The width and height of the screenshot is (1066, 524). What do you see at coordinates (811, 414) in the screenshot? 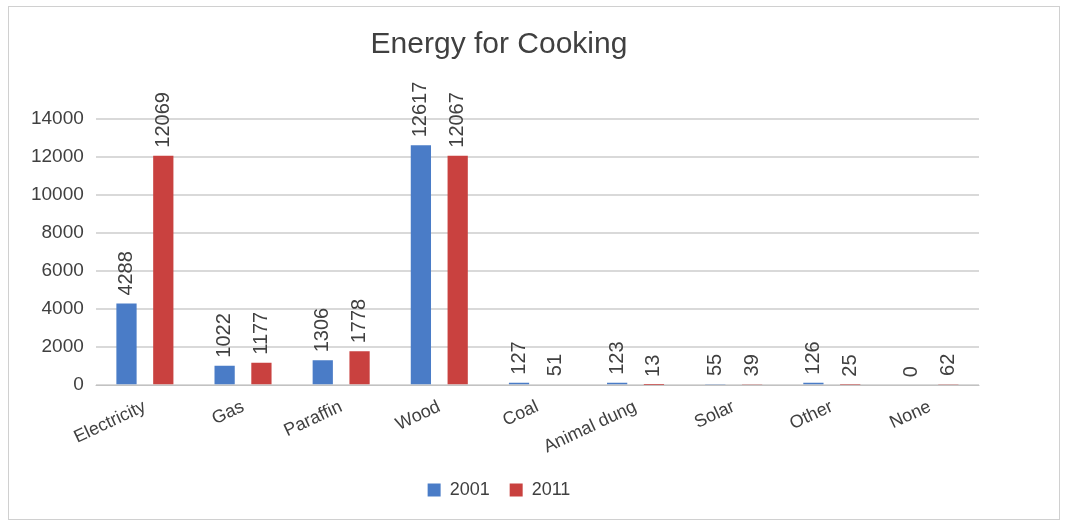
I see `x-tick-label: Other` at bounding box center [811, 414].